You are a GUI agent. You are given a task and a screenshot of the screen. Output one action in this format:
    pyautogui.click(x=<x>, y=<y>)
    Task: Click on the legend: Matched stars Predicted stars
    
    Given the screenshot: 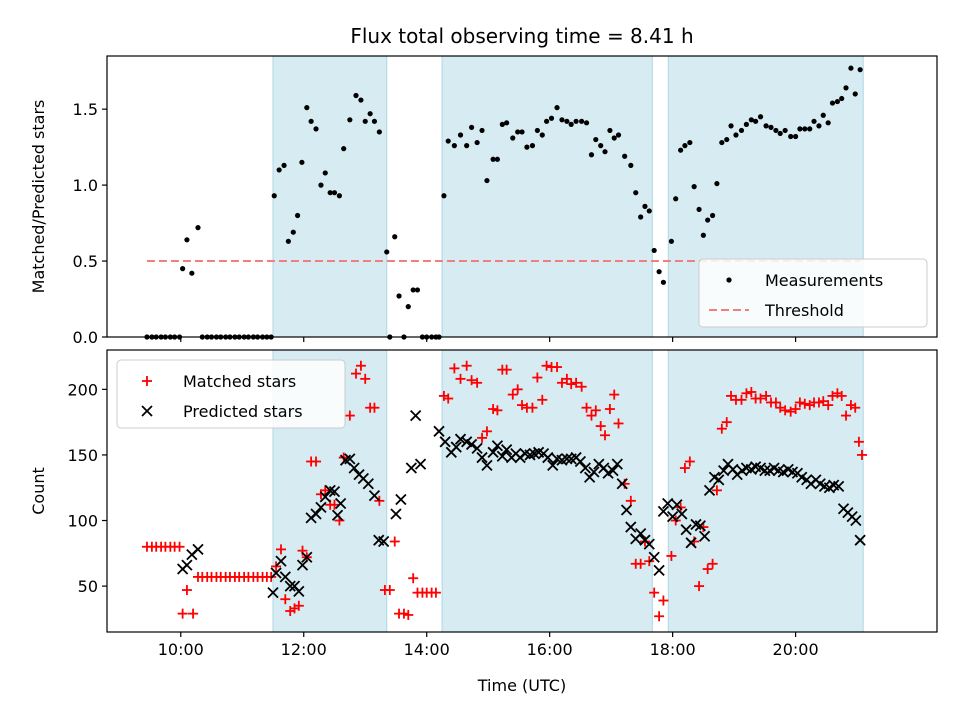 What is the action you would take?
    pyautogui.click(x=231, y=394)
    